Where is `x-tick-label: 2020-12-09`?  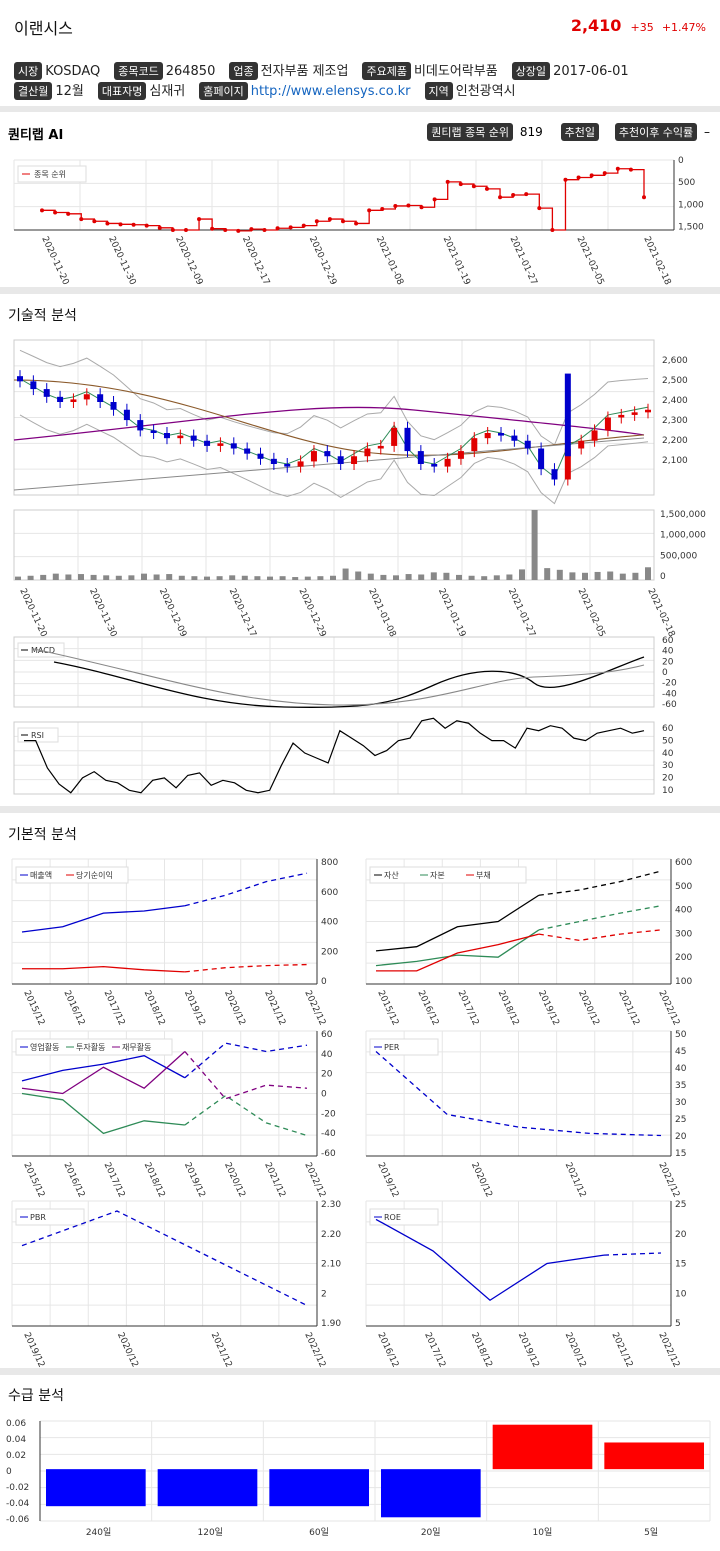
x-tick-label: 2020-12-09 is located at coordinates (172, 613).